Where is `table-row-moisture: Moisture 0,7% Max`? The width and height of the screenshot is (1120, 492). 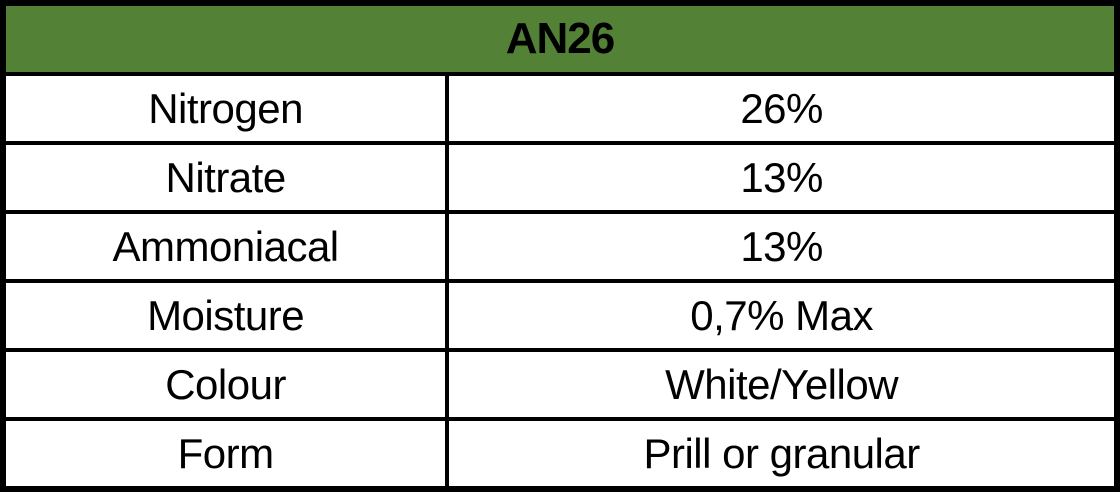 table-row-moisture: Moisture 0,7% Max is located at coordinates (560, 313).